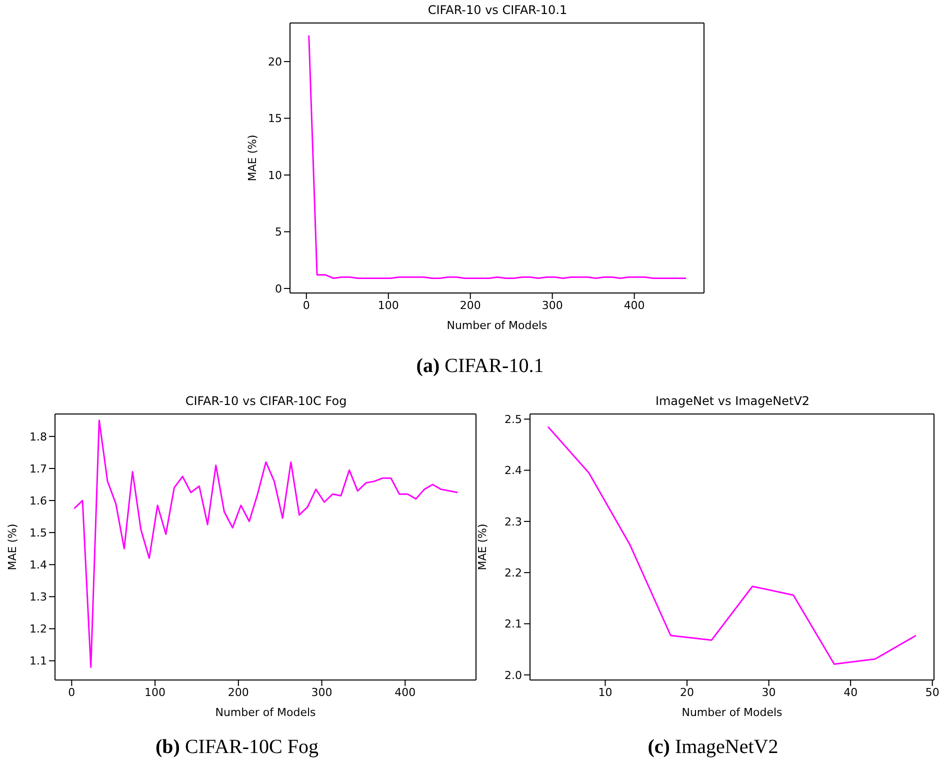  Describe the element at coordinates (38, 501) in the screenshot. I see `y-tick-label: 1.6` at that location.